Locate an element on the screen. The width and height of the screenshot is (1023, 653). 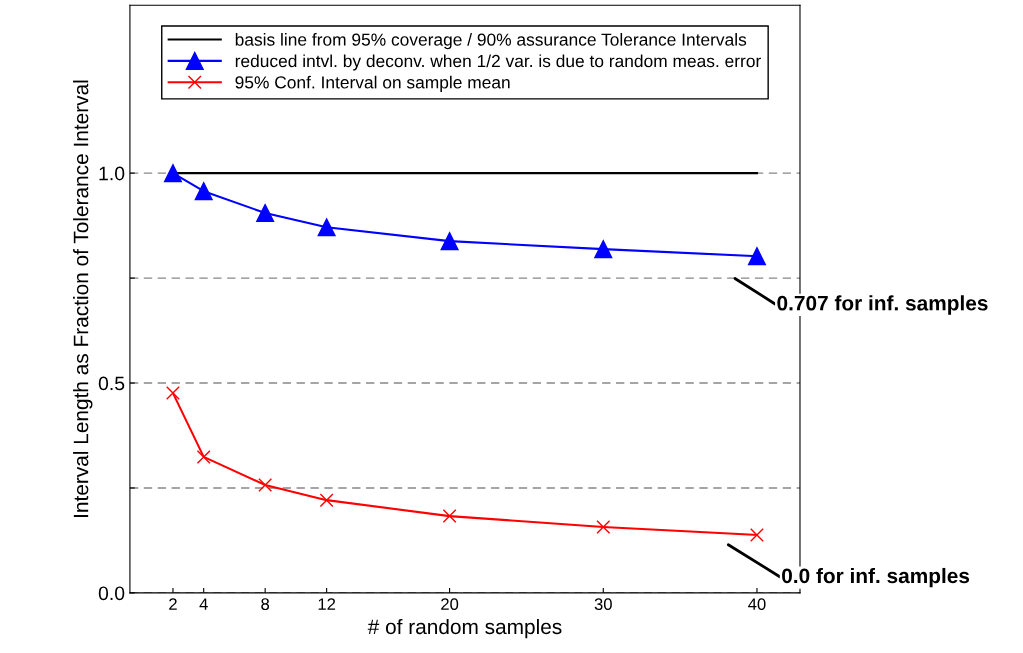
legend-label: basis line from 95% coverage / 90% assurance Tolerance Intervals is located at coordinates (491, 41).